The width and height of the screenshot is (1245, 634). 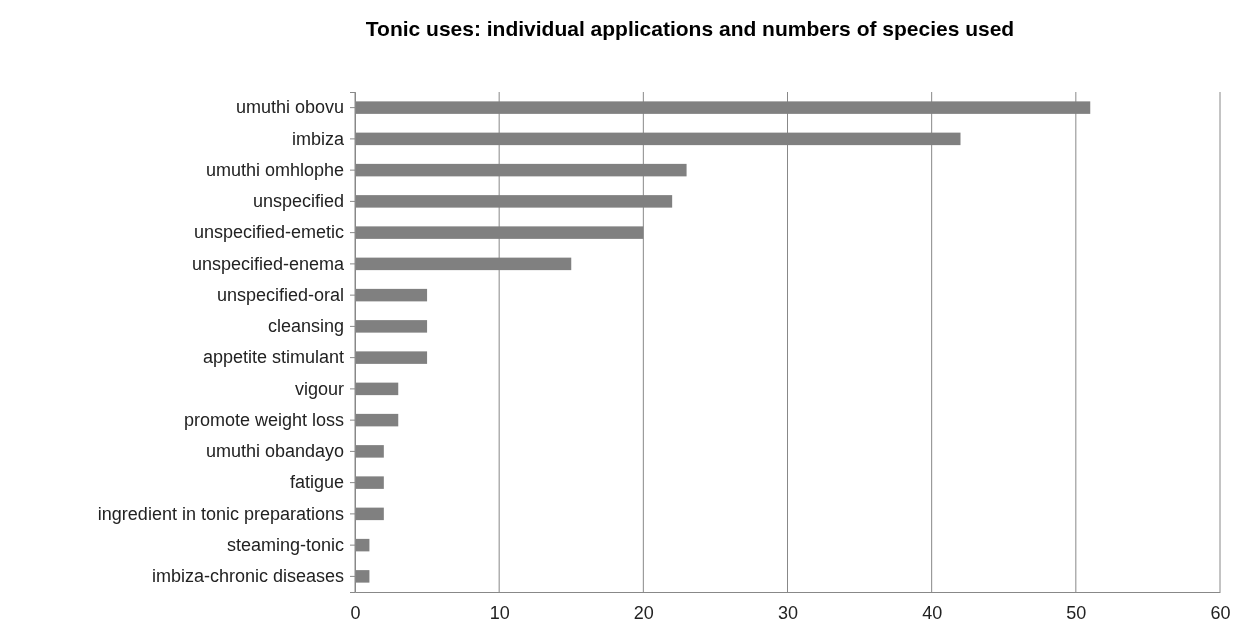 I want to click on y-tick-label: umuthi obovu, so click(x=289, y=107).